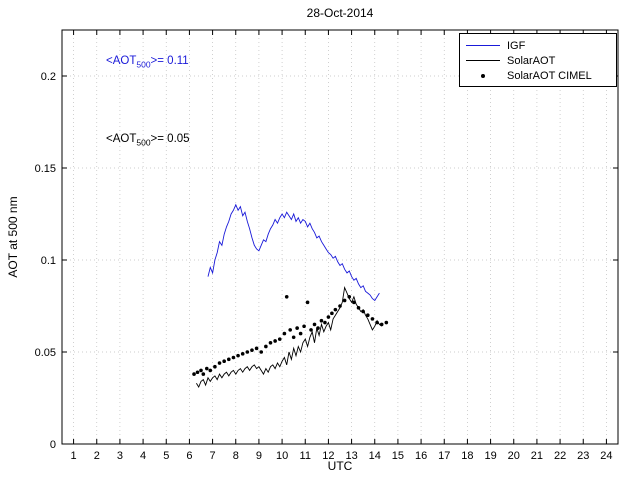 This screenshot has width=640, height=480. What do you see at coordinates (121, 61) in the screenshot?
I see `annotation-igf-pre: <AOT` at bounding box center [121, 61].